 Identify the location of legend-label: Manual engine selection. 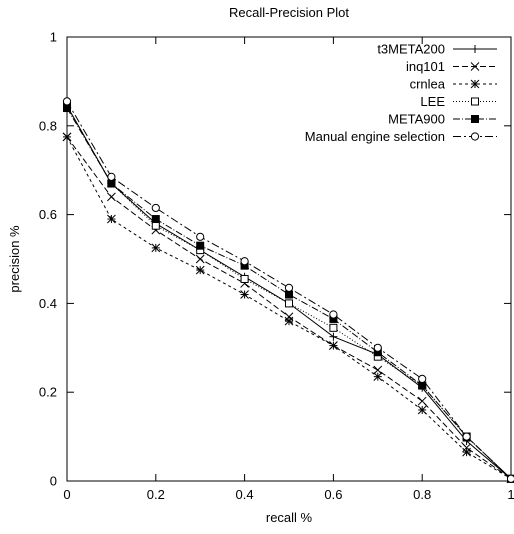
(375, 136).